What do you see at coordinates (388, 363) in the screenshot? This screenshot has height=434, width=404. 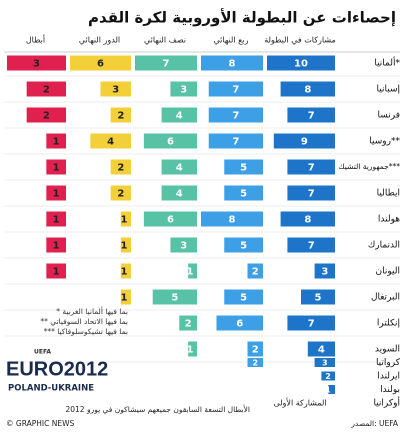 I see `country-label: كرواتيا` at bounding box center [388, 363].